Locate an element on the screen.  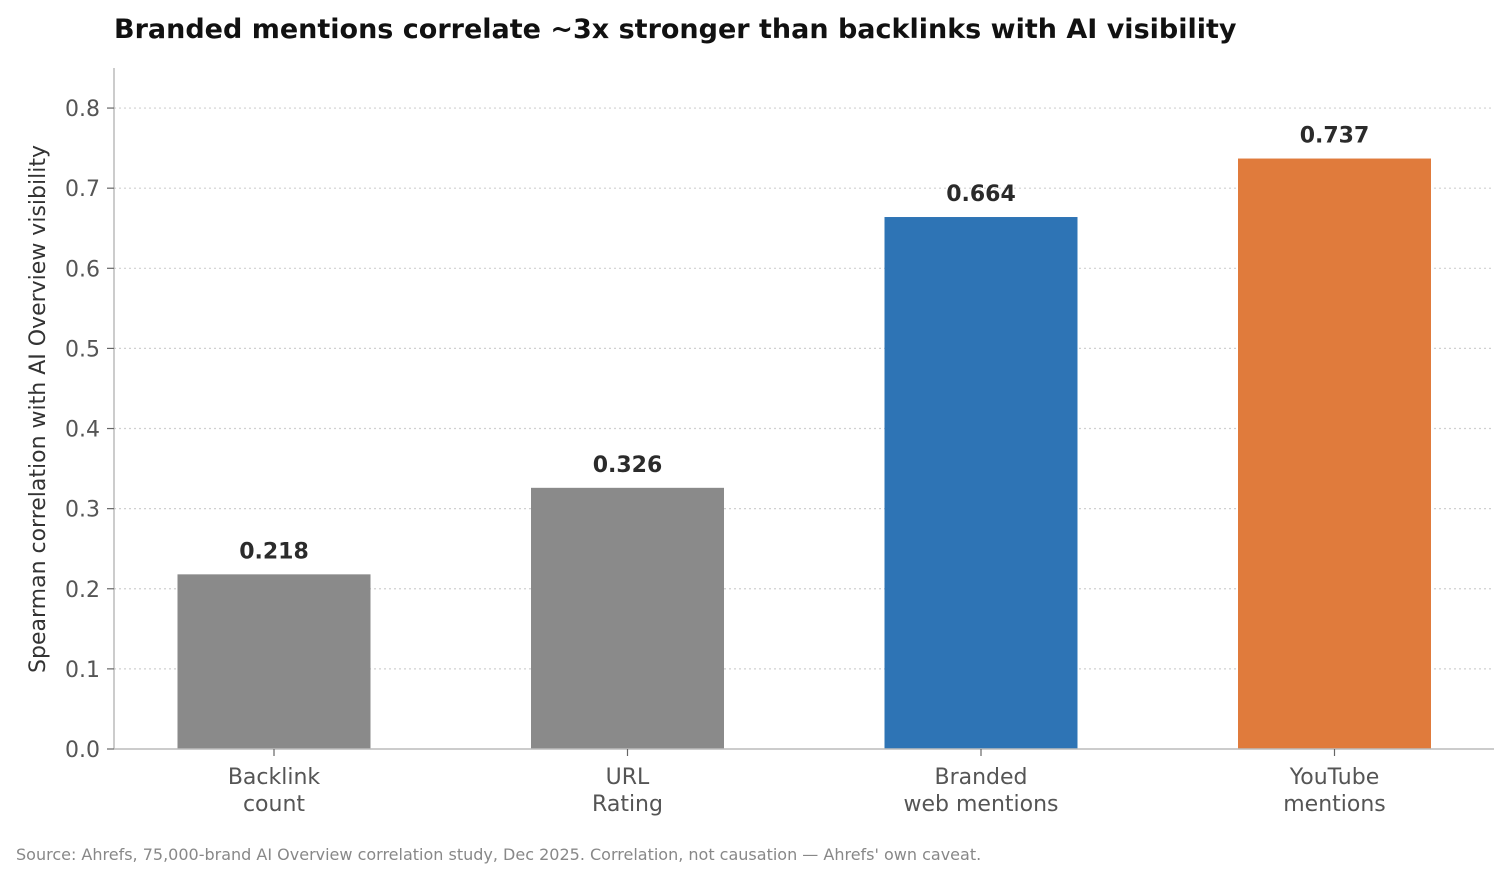
x-tick-label-line: mentions is located at coordinates (1334, 804).